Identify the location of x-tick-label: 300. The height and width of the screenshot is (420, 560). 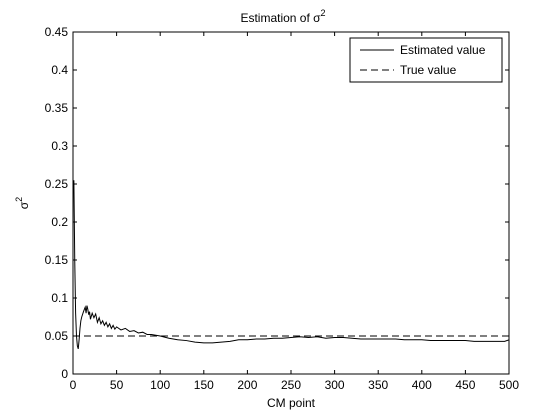
(335, 385).